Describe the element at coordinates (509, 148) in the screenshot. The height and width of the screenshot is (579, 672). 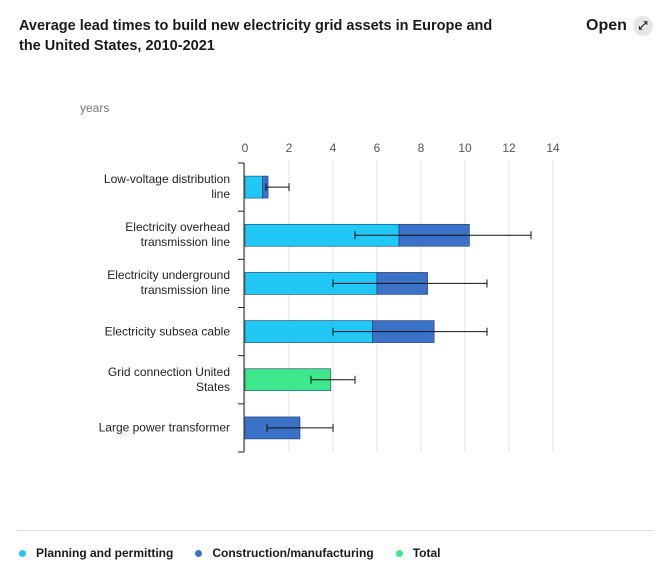
I see `x-tick-label: 12` at that location.